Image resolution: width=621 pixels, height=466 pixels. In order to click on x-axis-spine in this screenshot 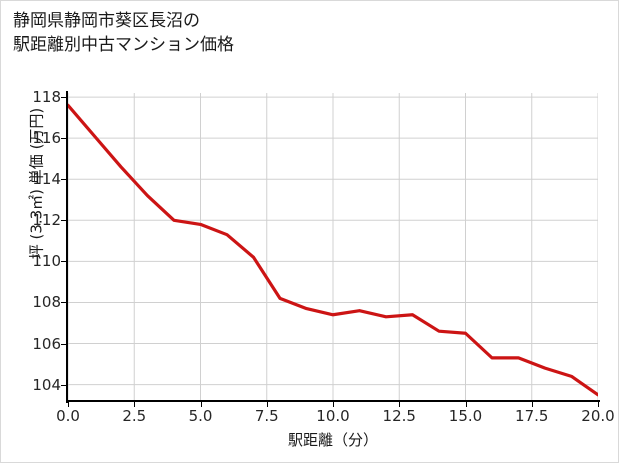, I will do `click(333, 401)`.